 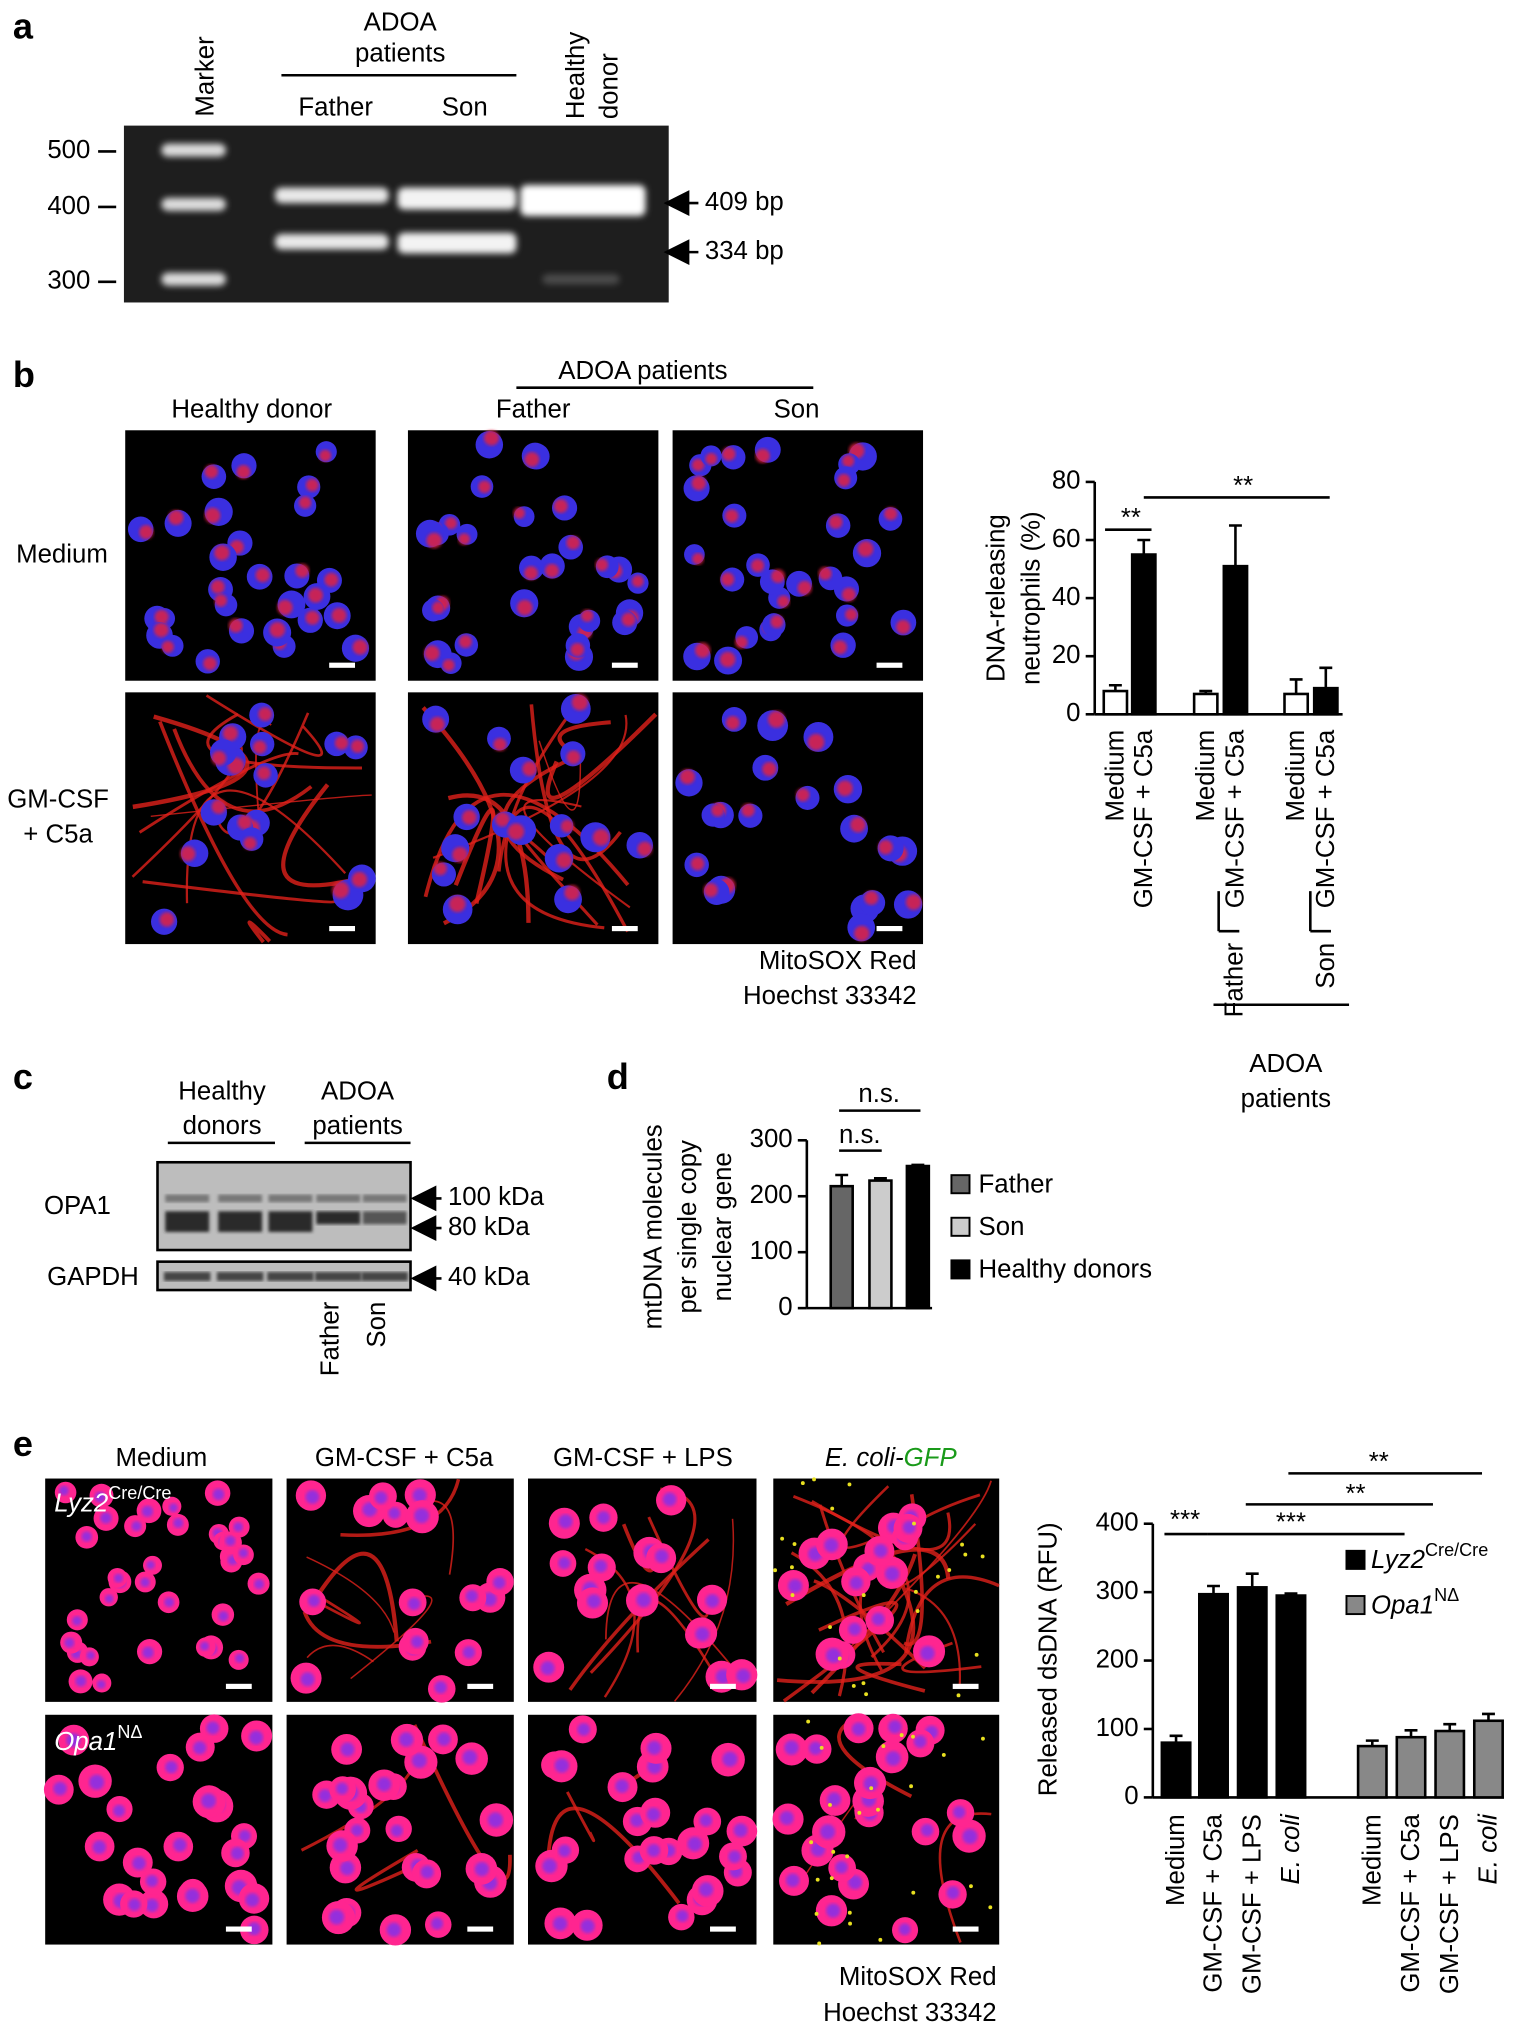 What do you see at coordinates (1372, 1860) in the screenshot?
I see `x-tick-label: Medium` at bounding box center [1372, 1860].